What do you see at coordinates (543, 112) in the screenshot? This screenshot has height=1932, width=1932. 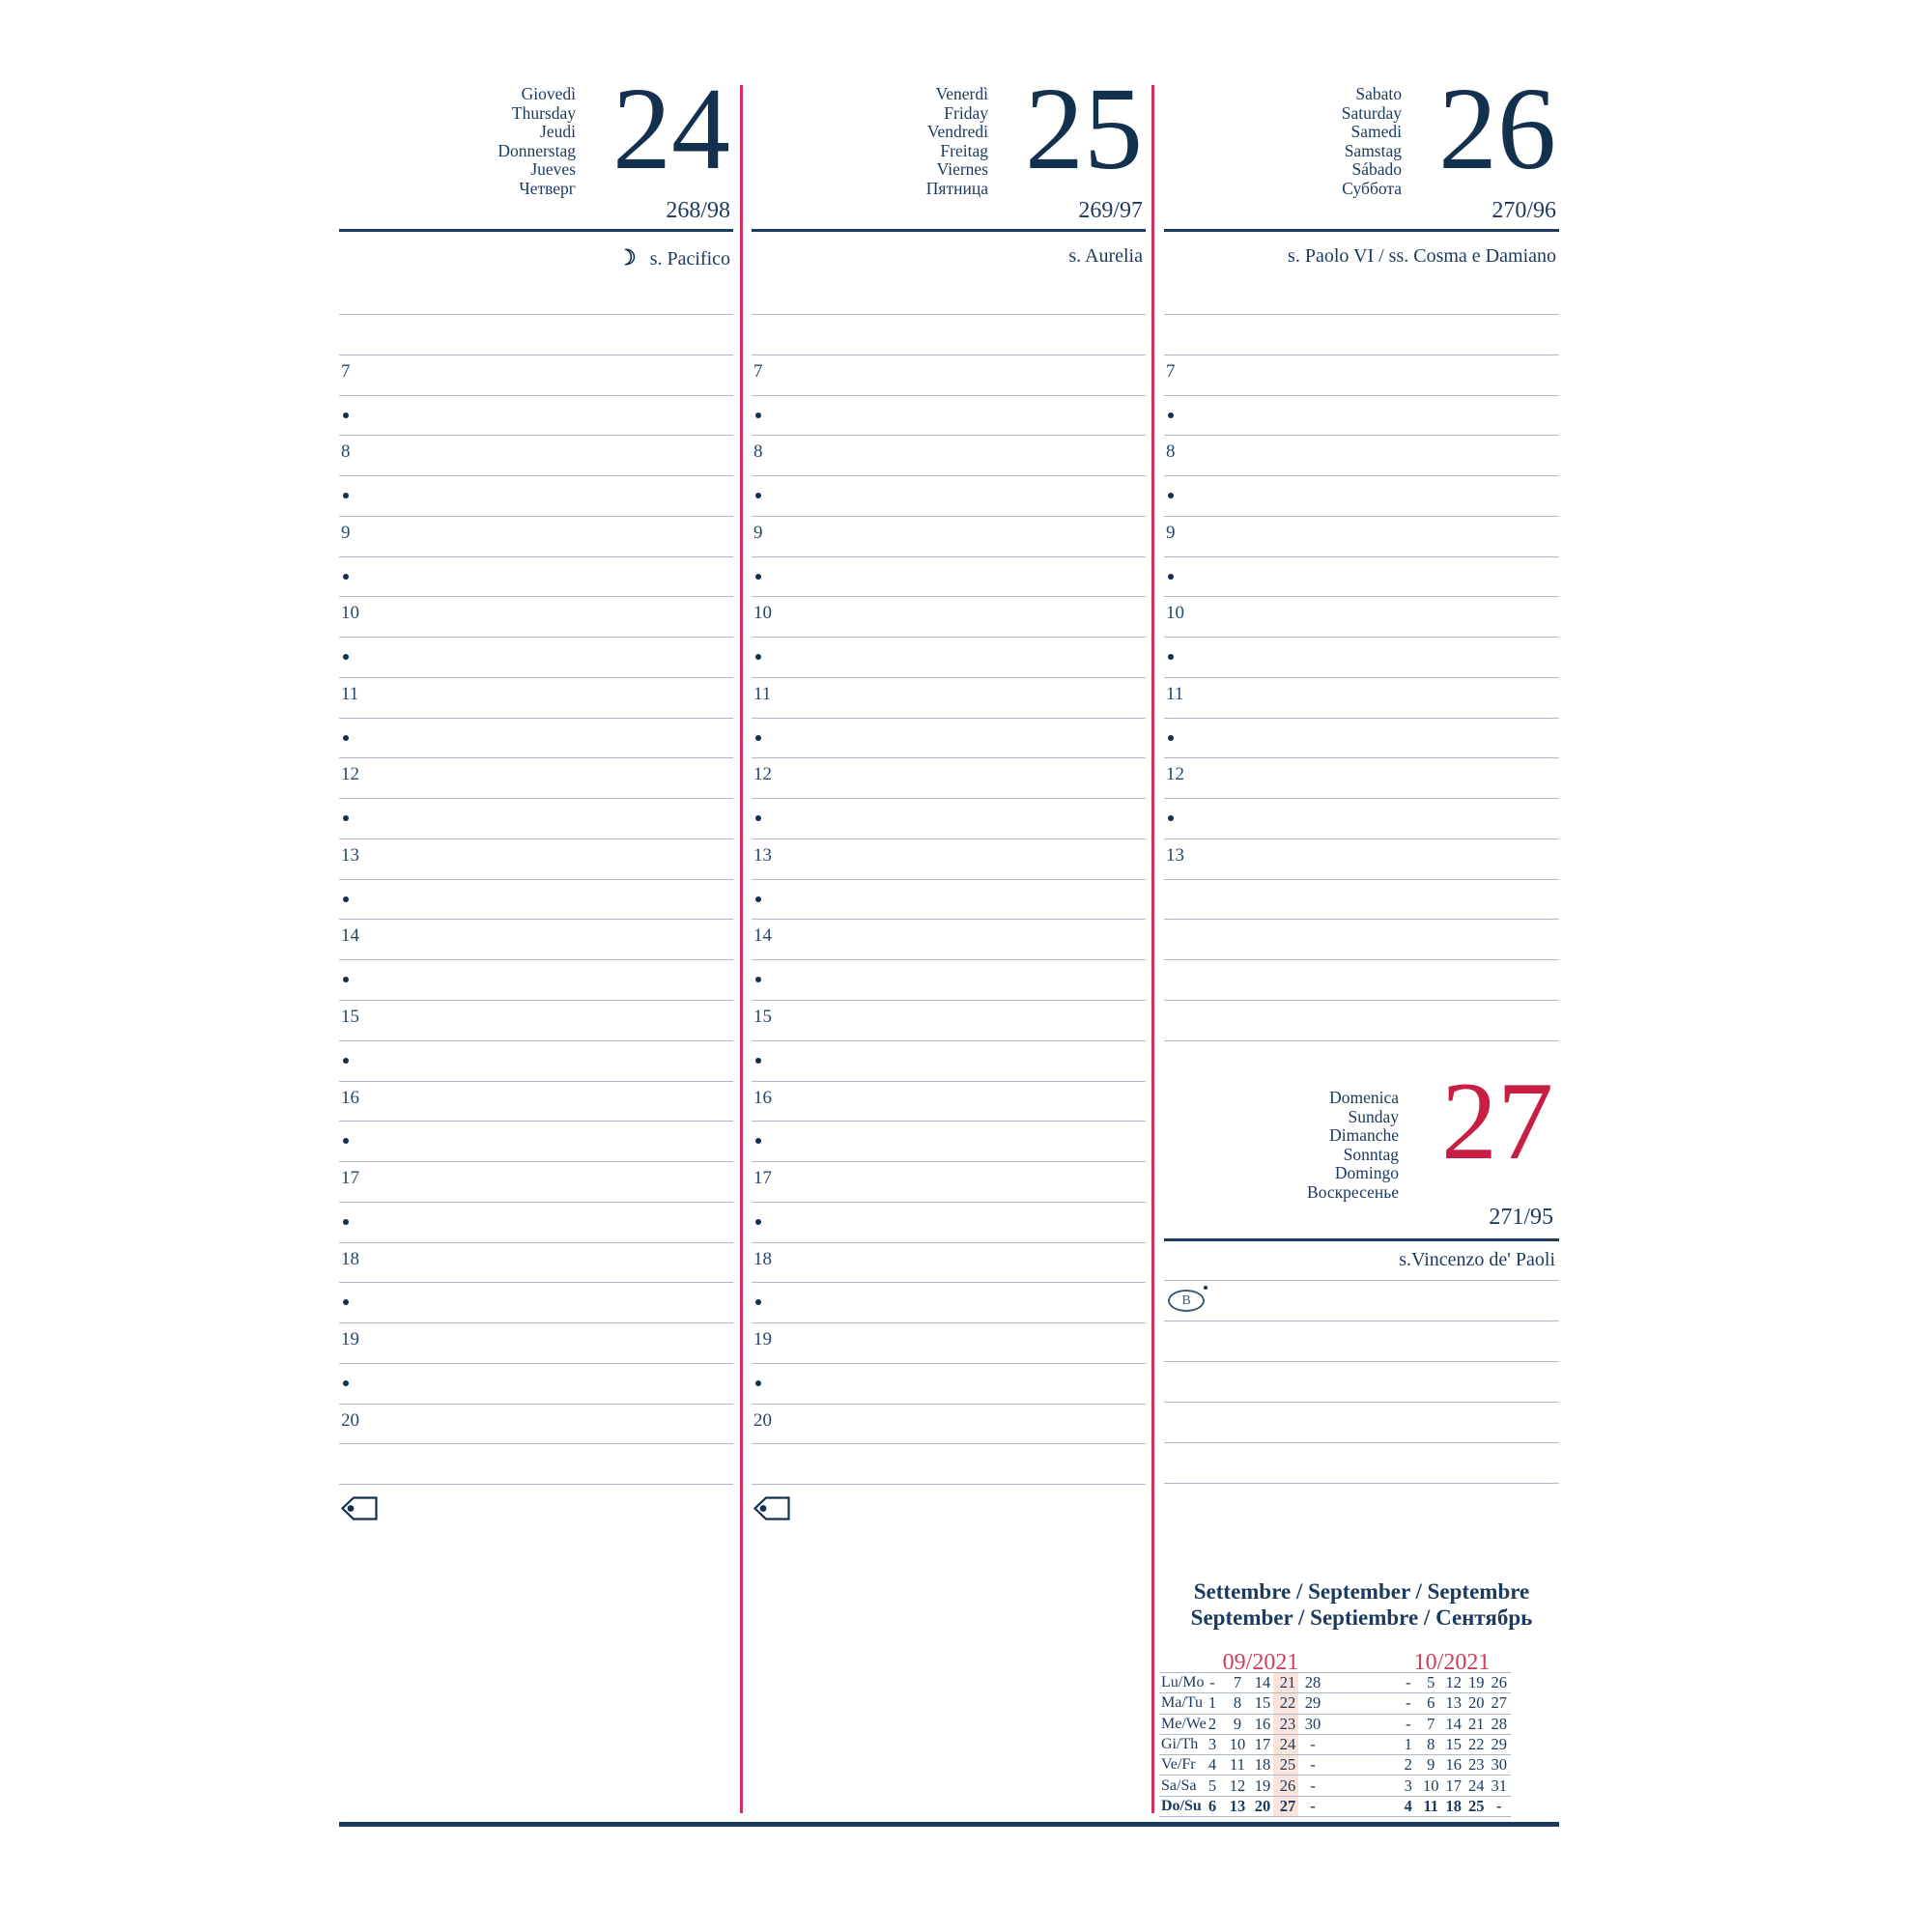 I see `day-name-line: Thursday` at bounding box center [543, 112].